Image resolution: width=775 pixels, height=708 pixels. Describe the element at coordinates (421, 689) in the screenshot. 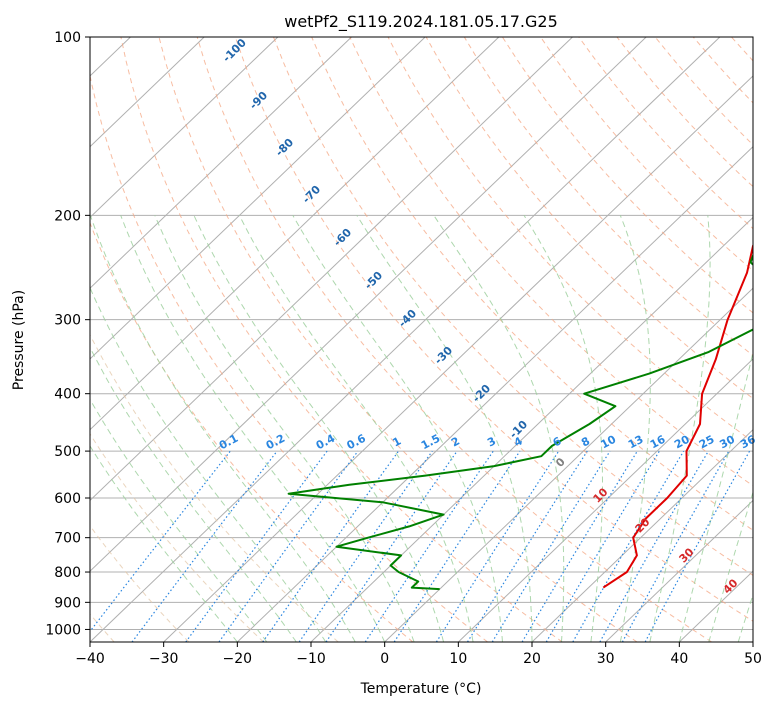

I see `x-axis-title: Temperature (°C)` at that location.